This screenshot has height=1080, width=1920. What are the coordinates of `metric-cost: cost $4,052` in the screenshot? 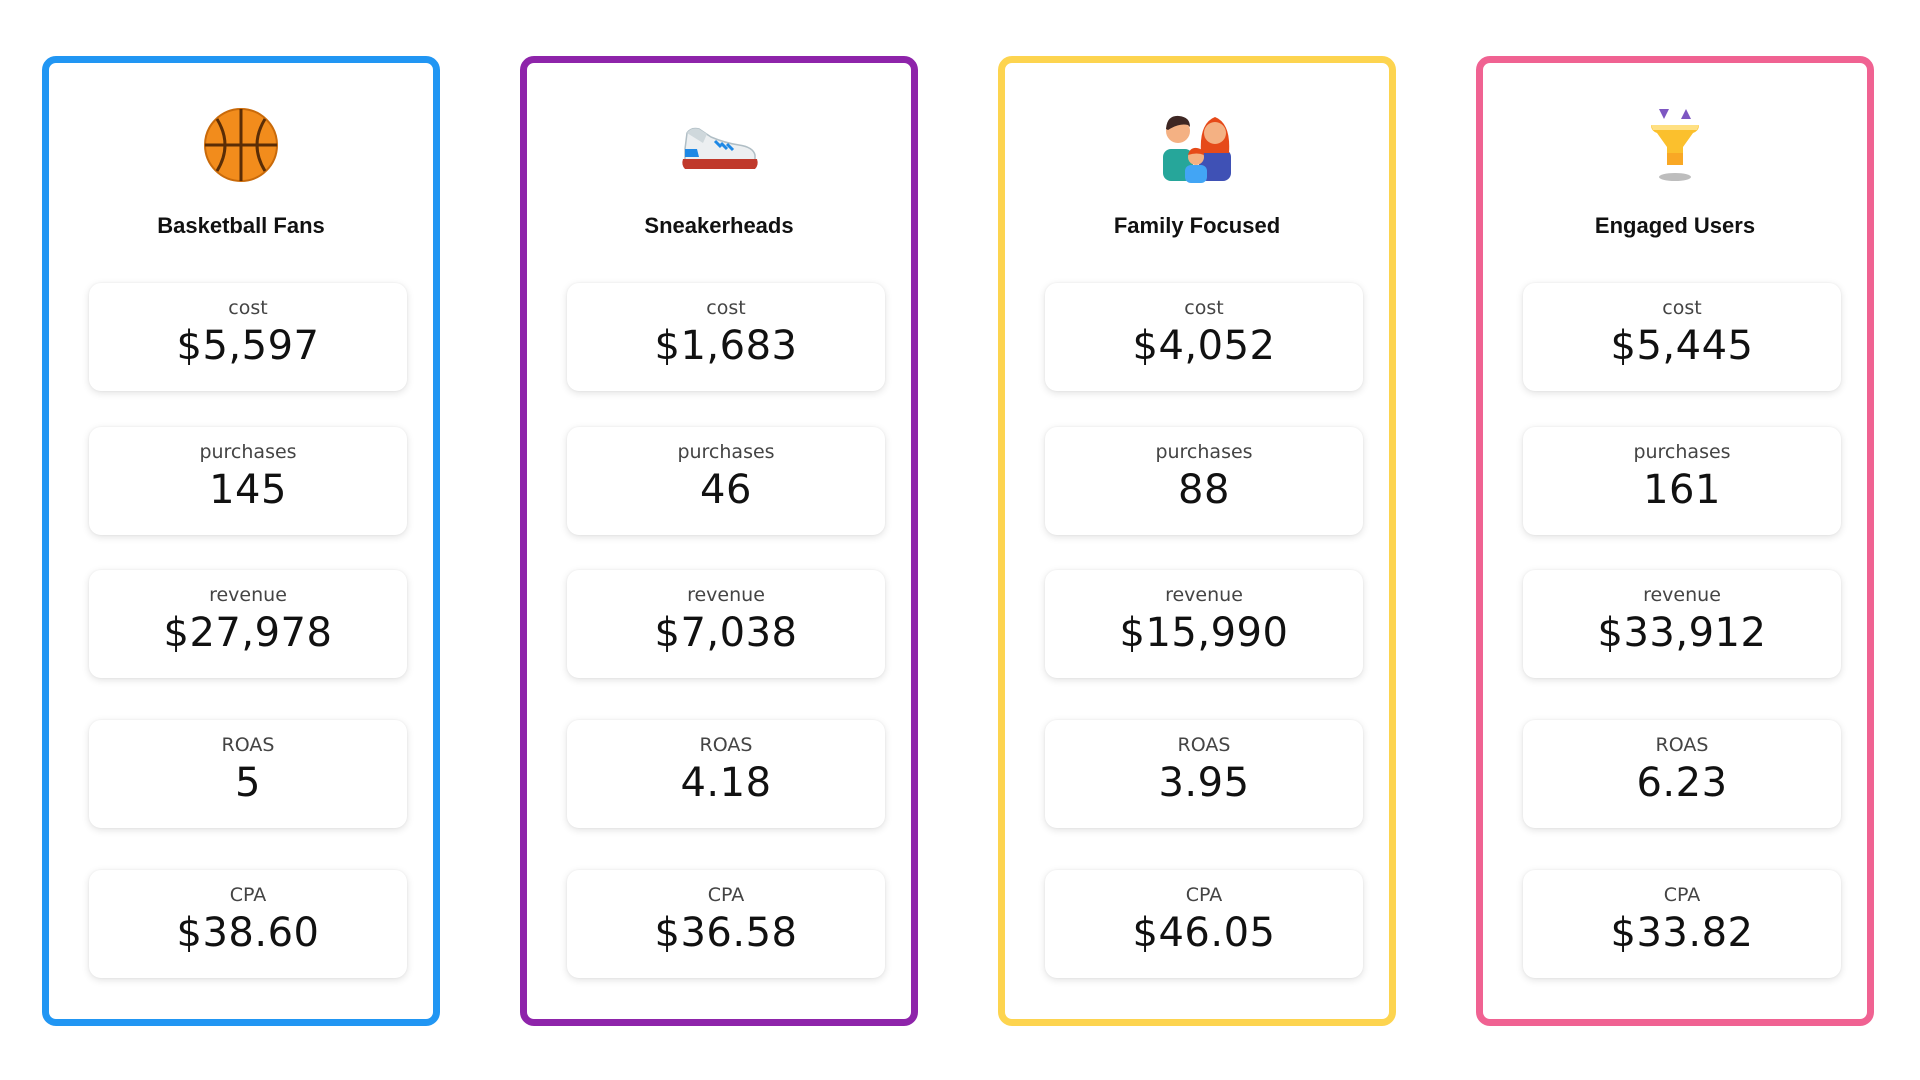 It's located at (1204, 337).